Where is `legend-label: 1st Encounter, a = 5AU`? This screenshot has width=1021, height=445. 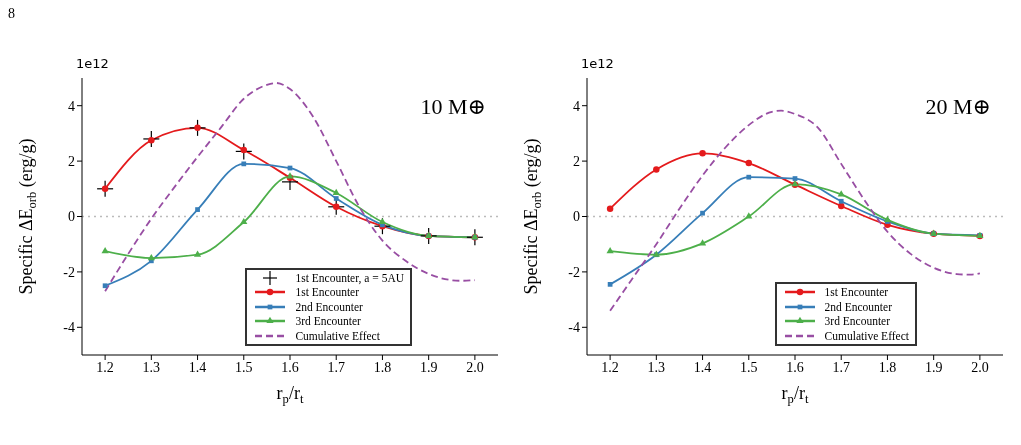 legend-label: 1st Encounter, a = 5AU is located at coordinates (349, 277).